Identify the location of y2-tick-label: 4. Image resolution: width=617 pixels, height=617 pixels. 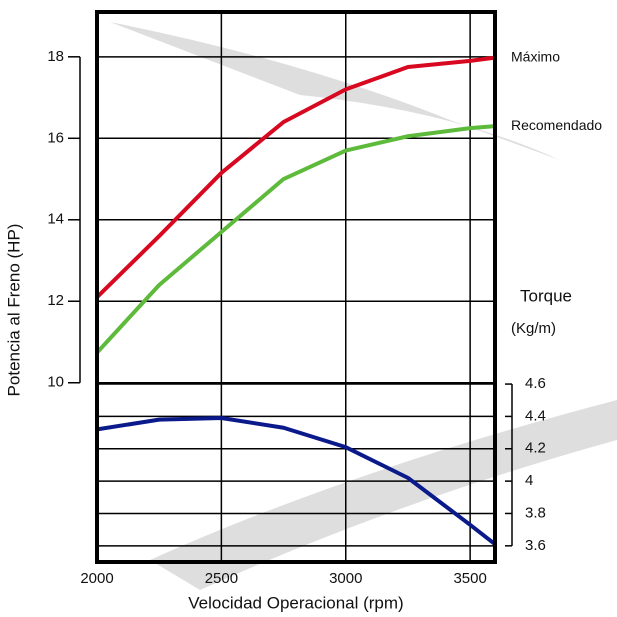
(529, 480).